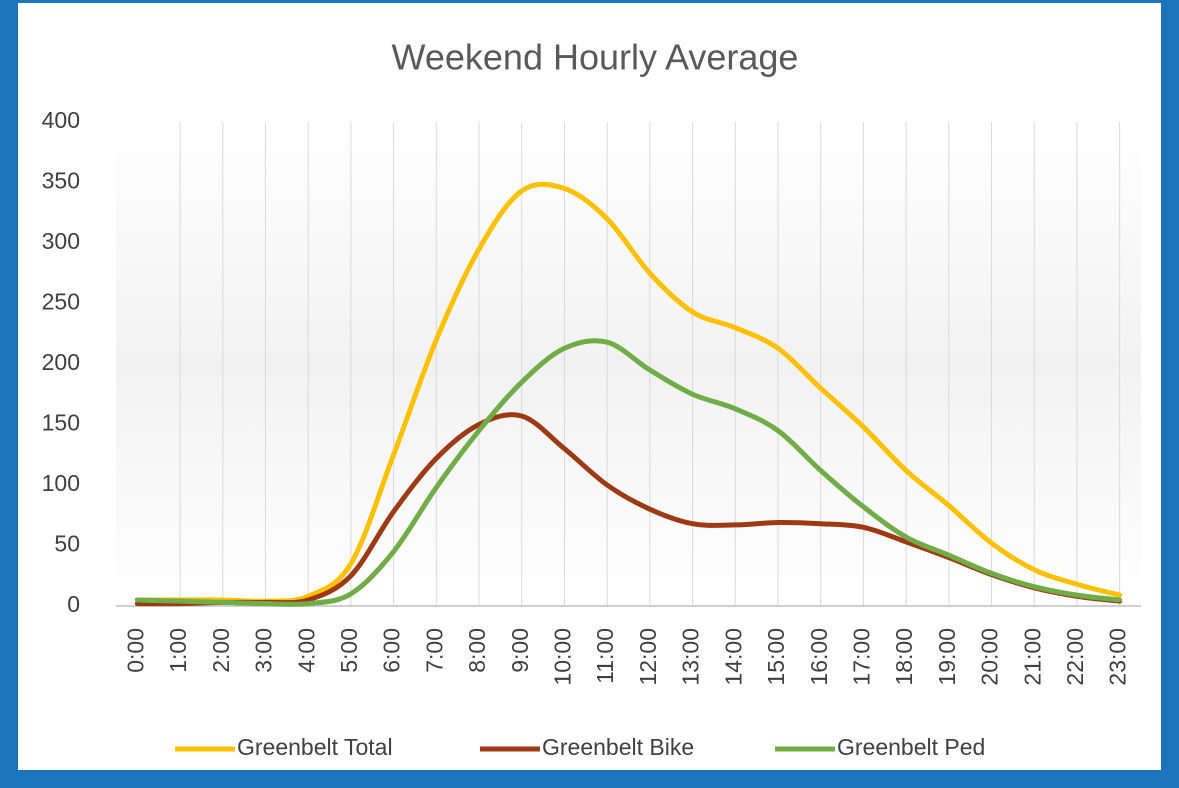  Describe the element at coordinates (520, 650) in the screenshot. I see `x-tick-label: 9:00` at that location.